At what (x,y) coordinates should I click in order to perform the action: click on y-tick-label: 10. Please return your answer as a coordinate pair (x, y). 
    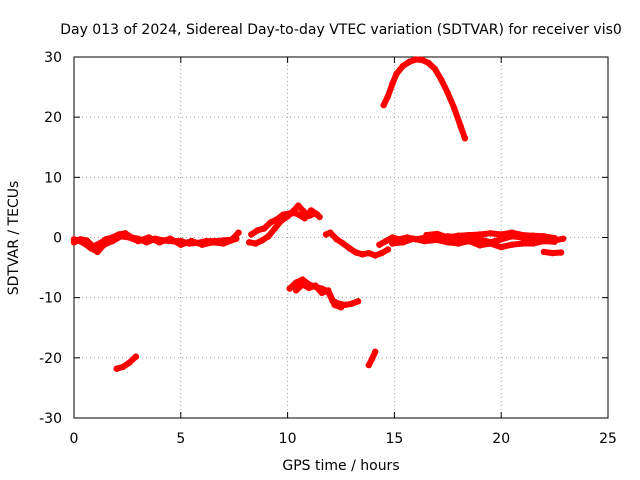
    Looking at the image, I should click on (53, 178).